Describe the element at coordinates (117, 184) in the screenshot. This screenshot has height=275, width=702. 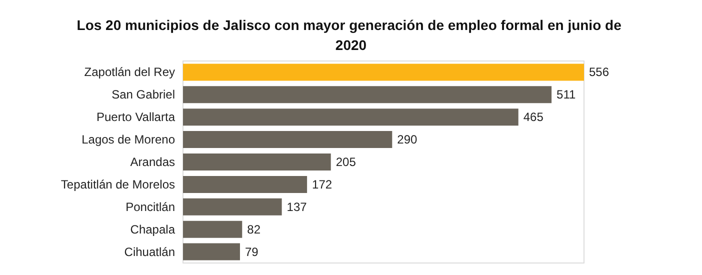
I see `y-tick-label: Tepatitlán de Morelos` at that location.